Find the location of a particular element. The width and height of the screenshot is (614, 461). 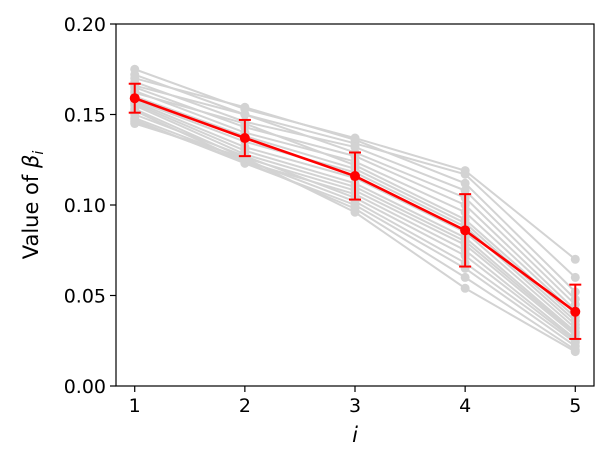

y-axis-ticks: 0.00 0.05 0.10 0.15 0.20 is located at coordinates (90, 206).